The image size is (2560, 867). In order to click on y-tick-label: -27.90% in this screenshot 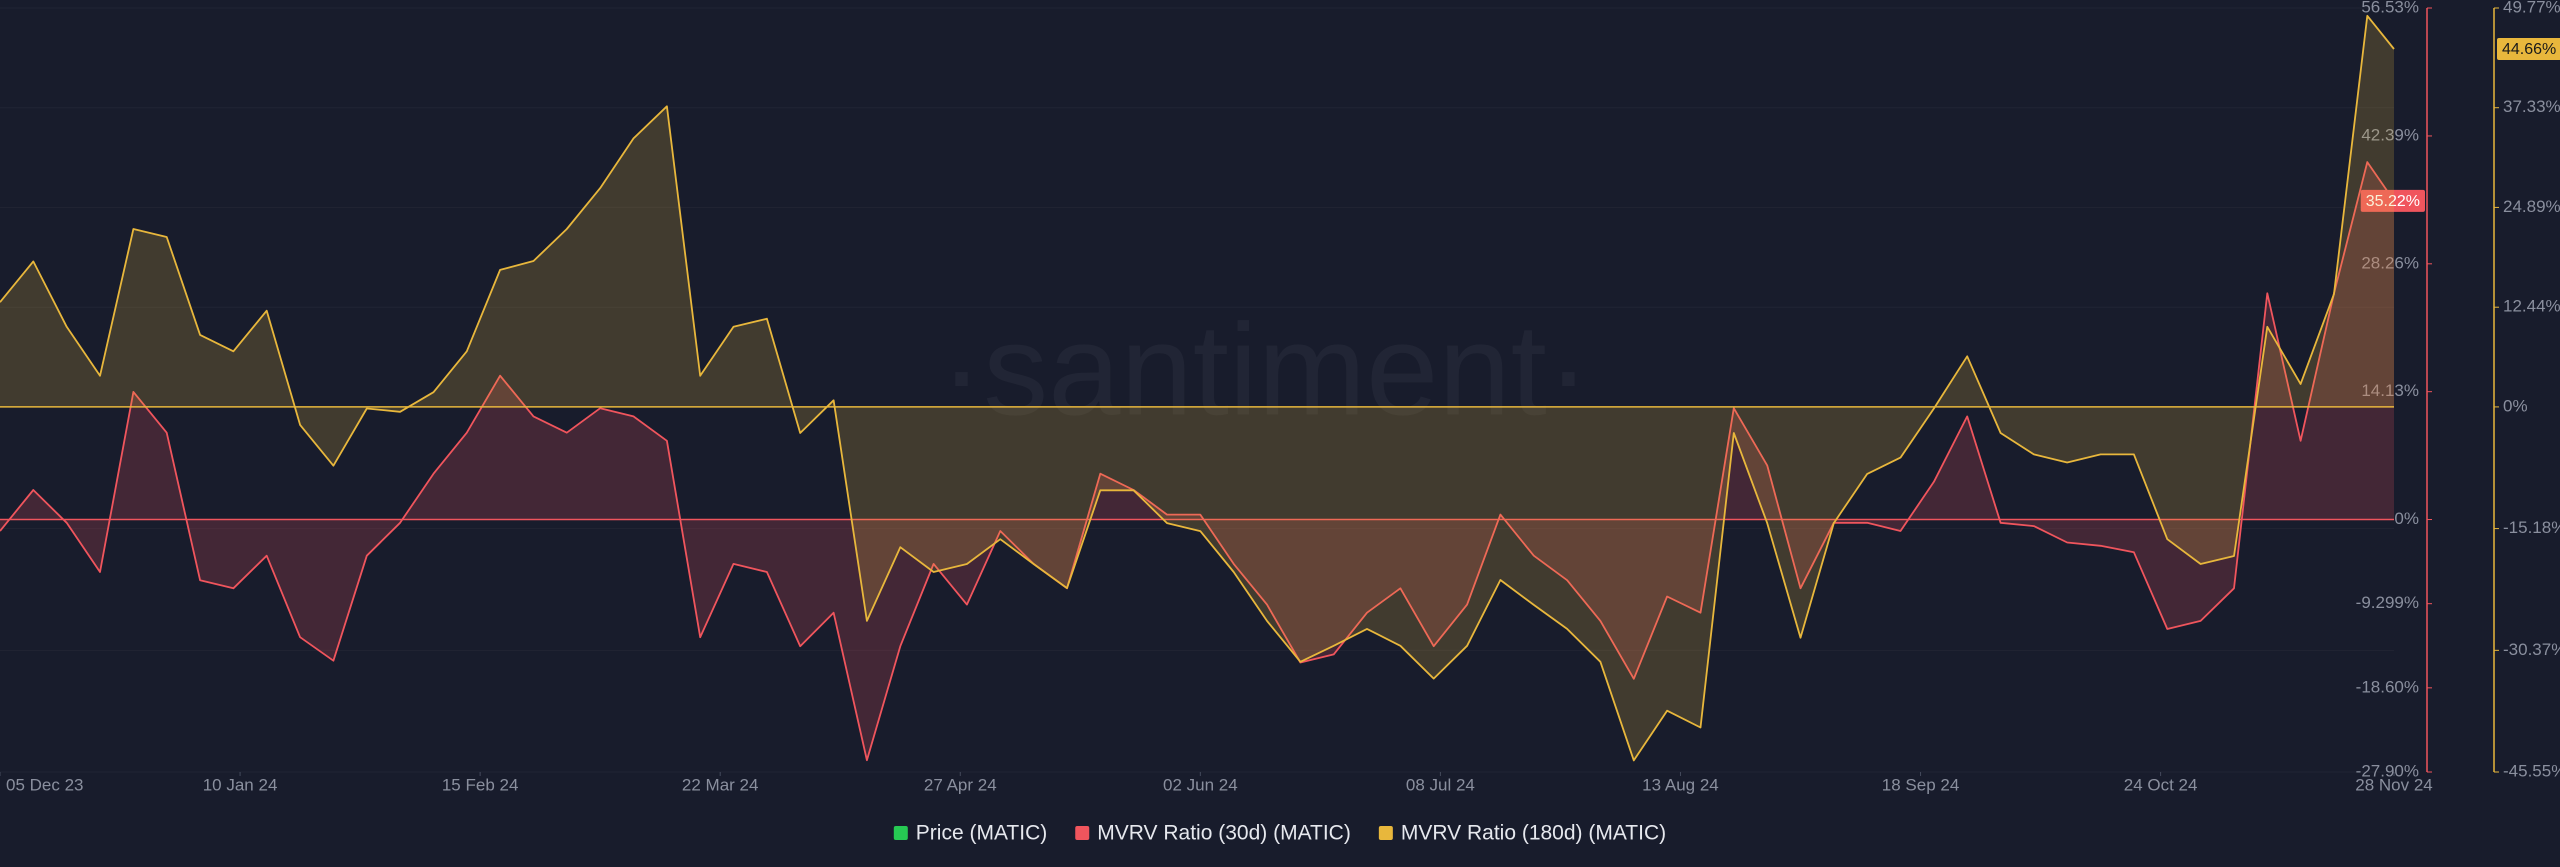, I will do `click(2387, 770)`.